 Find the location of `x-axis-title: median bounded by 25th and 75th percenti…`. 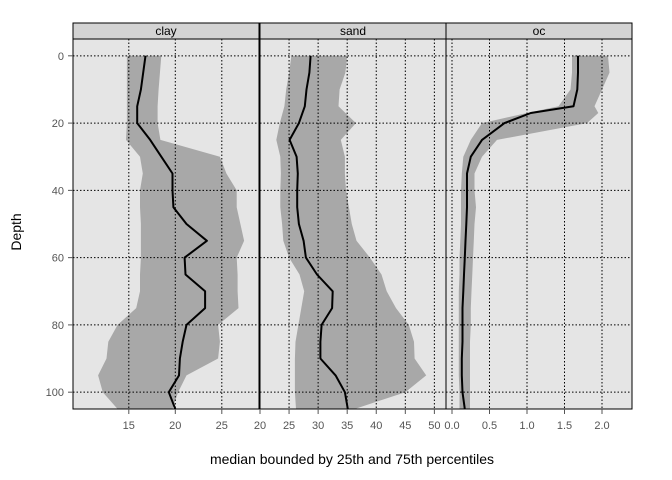

x-axis-title: median bounded by 25th and 75th percenti… is located at coordinates (352, 459).